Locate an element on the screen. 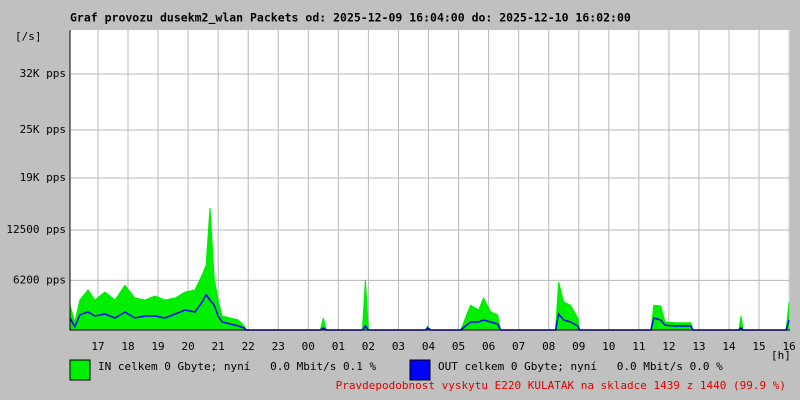 The image size is (800, 400). x-tick-label: 00 is located at coordinates (308, 346).